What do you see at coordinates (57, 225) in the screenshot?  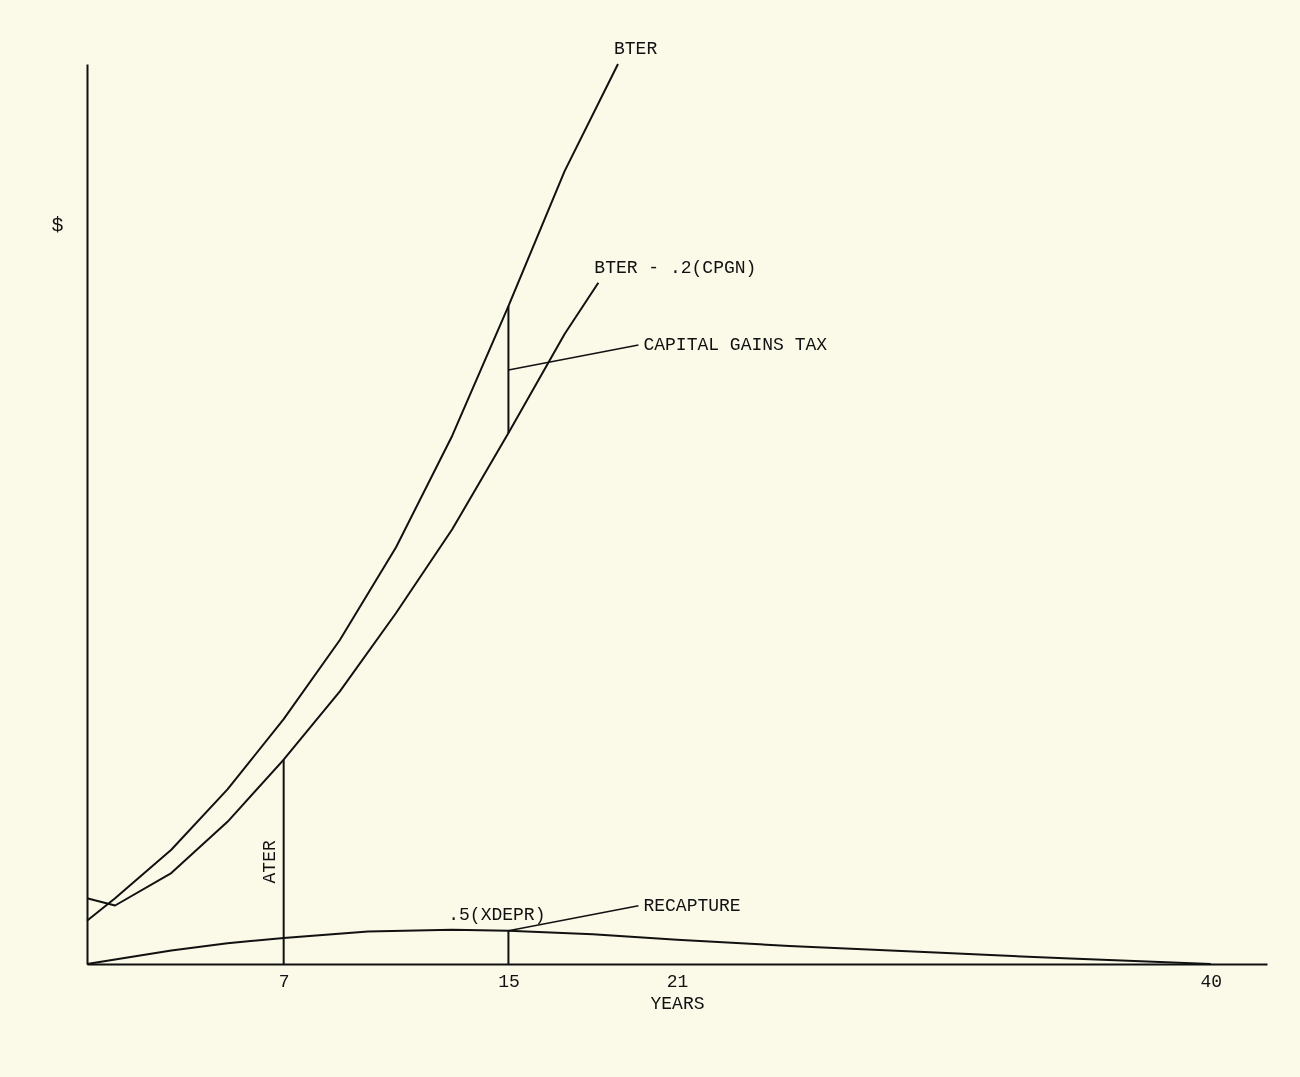 I see `y-axis-title: $` at bounding box center [57, 225].